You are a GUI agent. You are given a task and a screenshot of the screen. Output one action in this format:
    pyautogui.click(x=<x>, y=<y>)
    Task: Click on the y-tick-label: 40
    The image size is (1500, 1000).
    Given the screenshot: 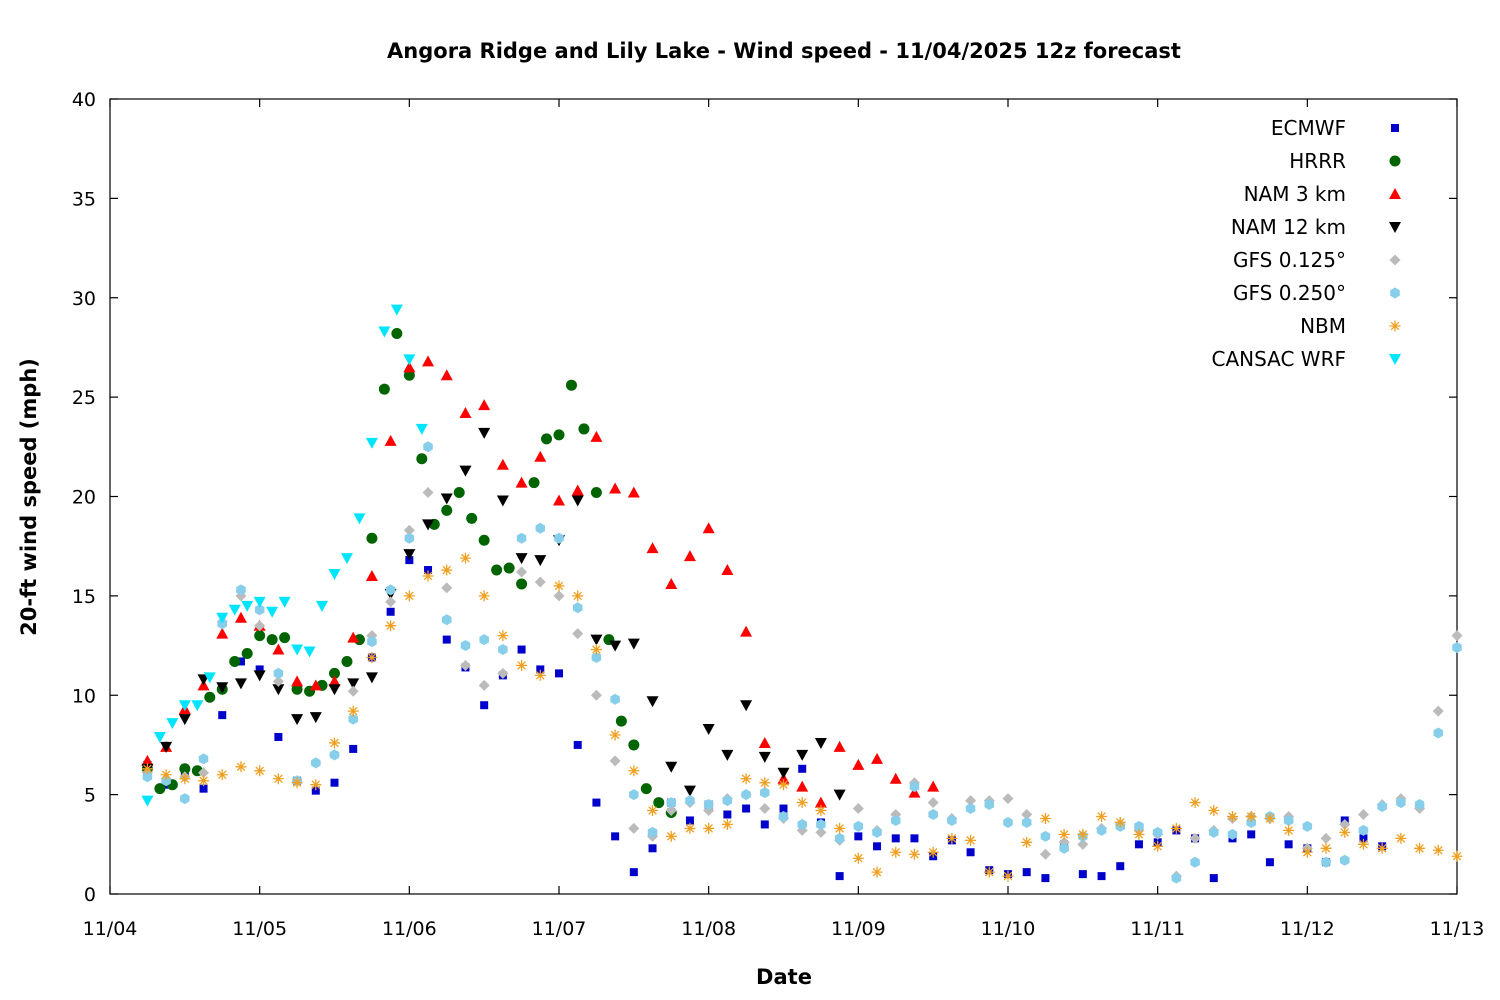 What is the action you would take?
    pyautogui.click(x=84, y=100)
    